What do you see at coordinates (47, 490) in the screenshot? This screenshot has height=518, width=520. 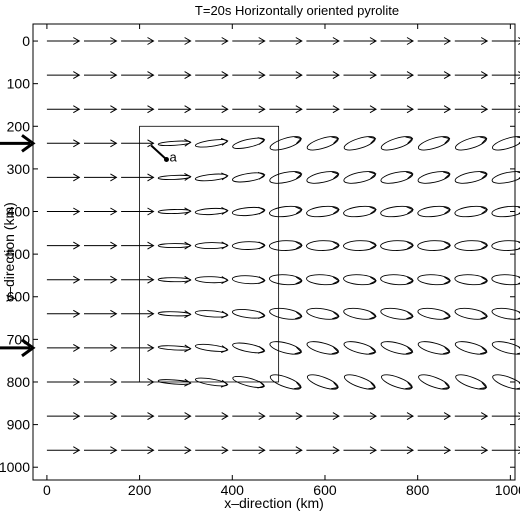 I see `x-tick-label: 0` at bounding box center [47, 490].